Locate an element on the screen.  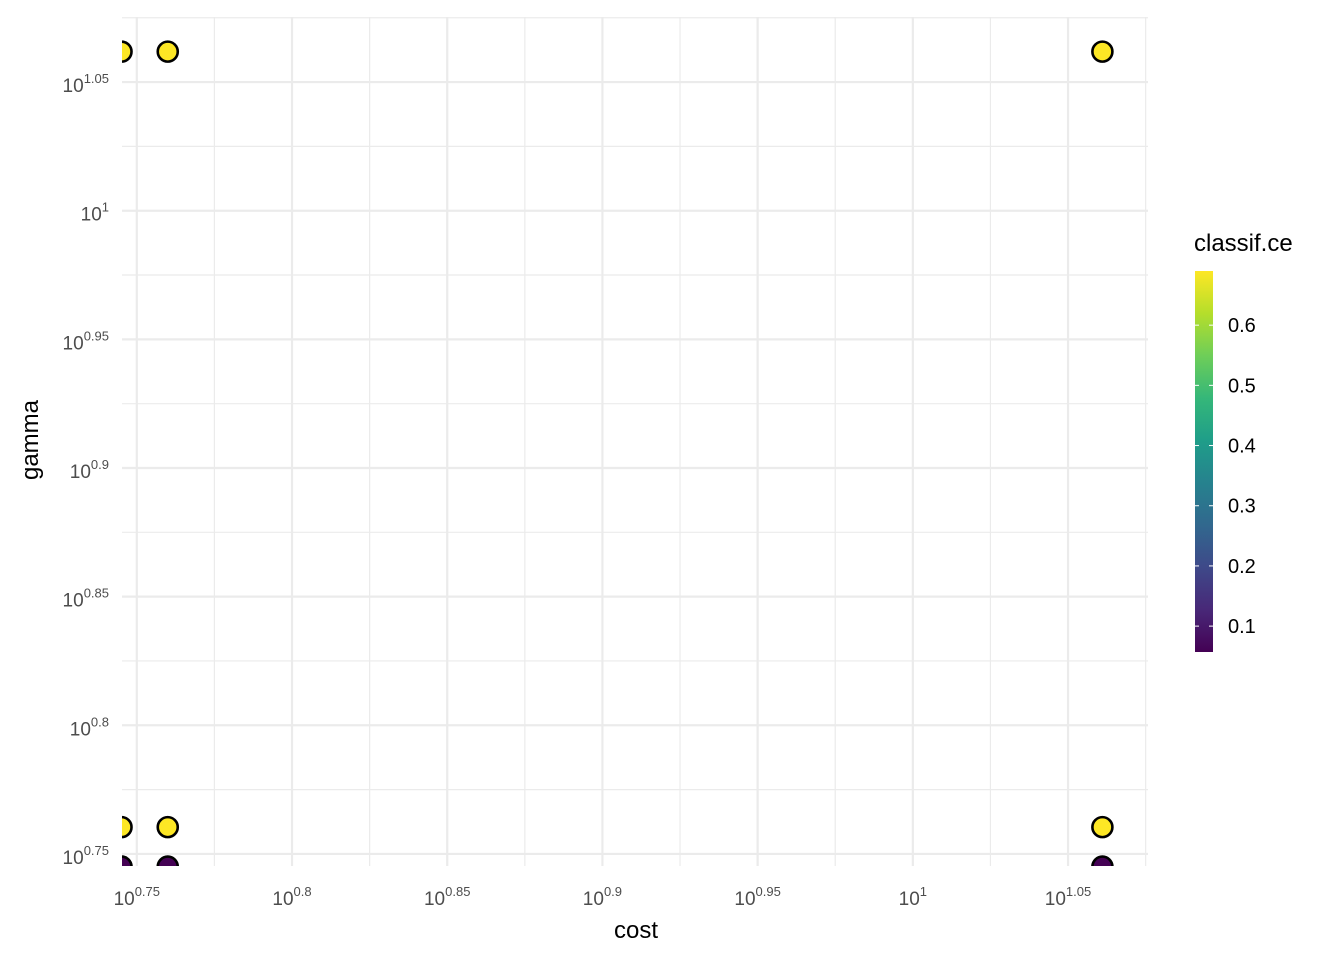
y-tick-label: 100.8 is located at coordinates (89, 727).